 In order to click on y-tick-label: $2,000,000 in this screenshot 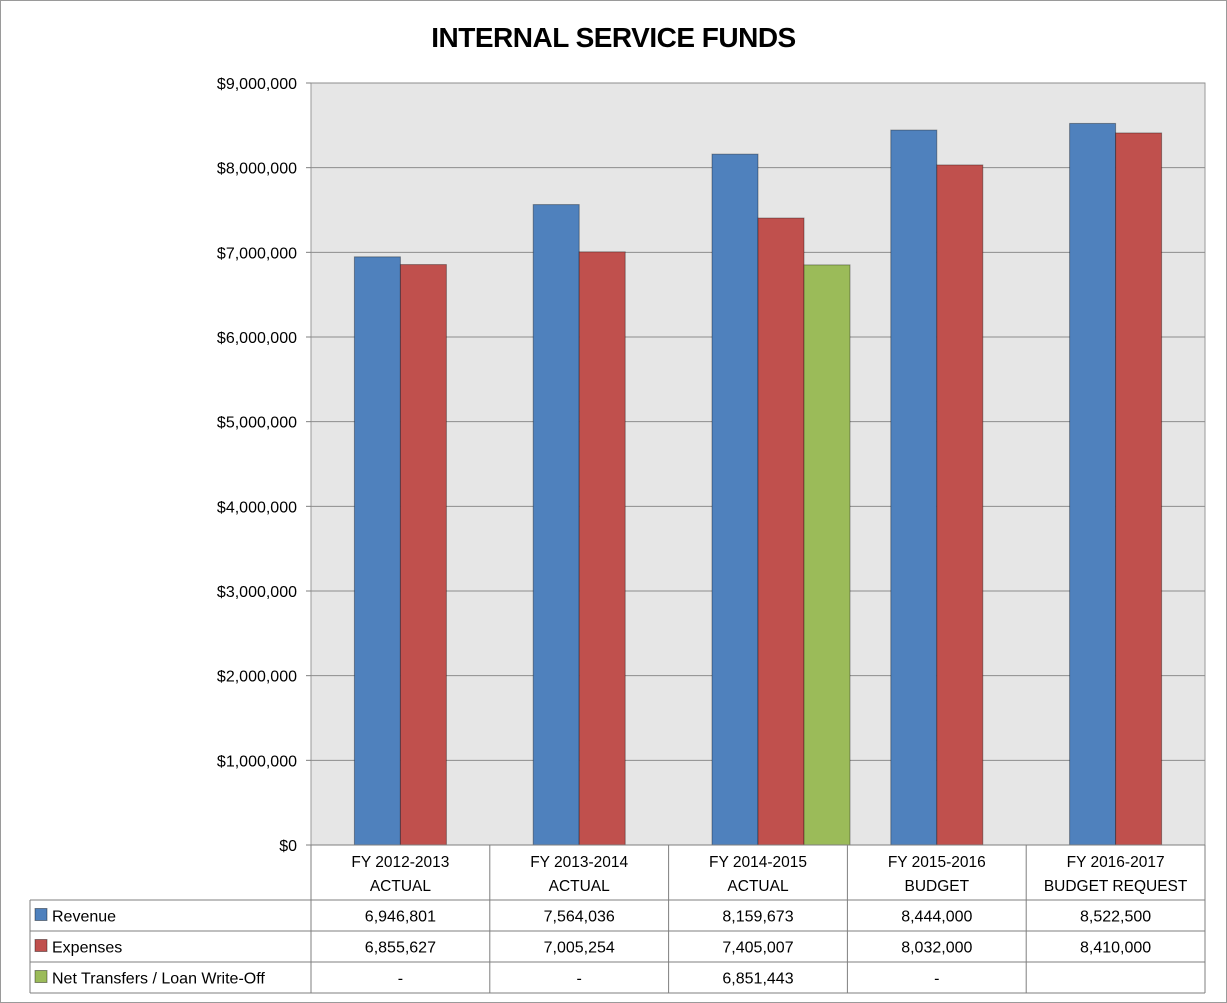, I will do `click(257, 677)`.